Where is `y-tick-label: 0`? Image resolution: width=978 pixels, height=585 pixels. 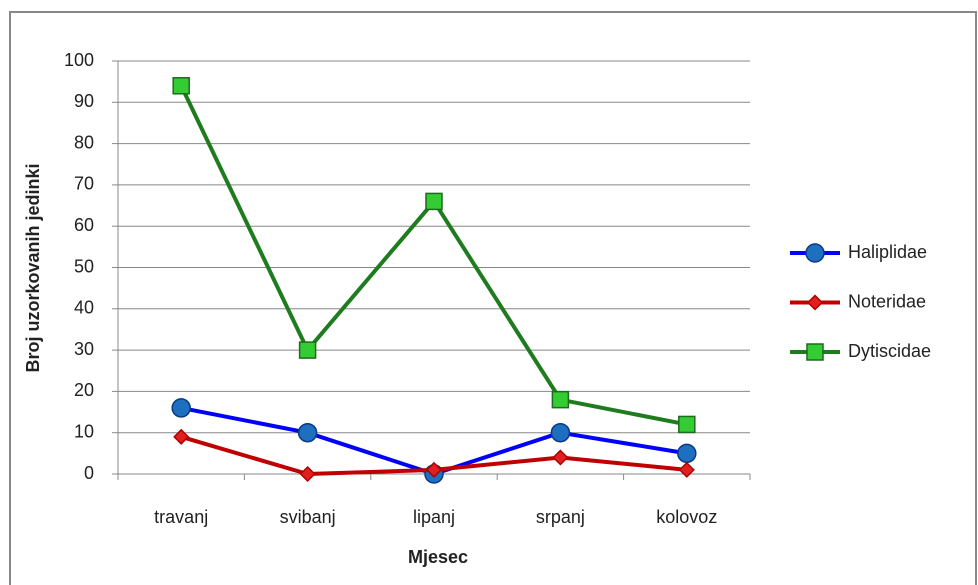
y-tick-label: 0 is located at coordinates (89, 473).